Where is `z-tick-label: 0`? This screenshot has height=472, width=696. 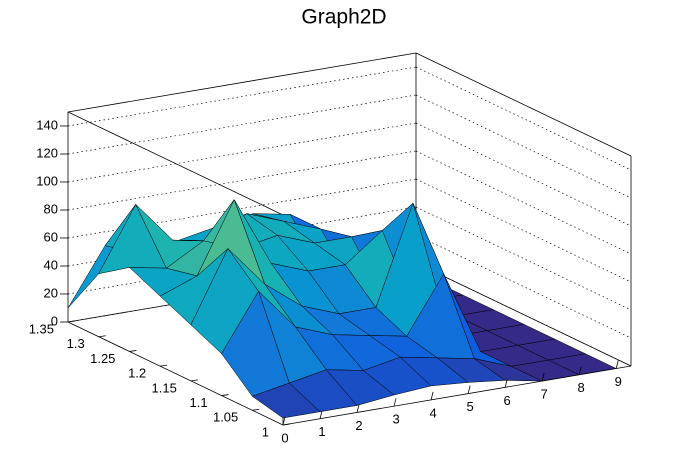
z-tick-label: 0 is located at coordinates (54, 320).